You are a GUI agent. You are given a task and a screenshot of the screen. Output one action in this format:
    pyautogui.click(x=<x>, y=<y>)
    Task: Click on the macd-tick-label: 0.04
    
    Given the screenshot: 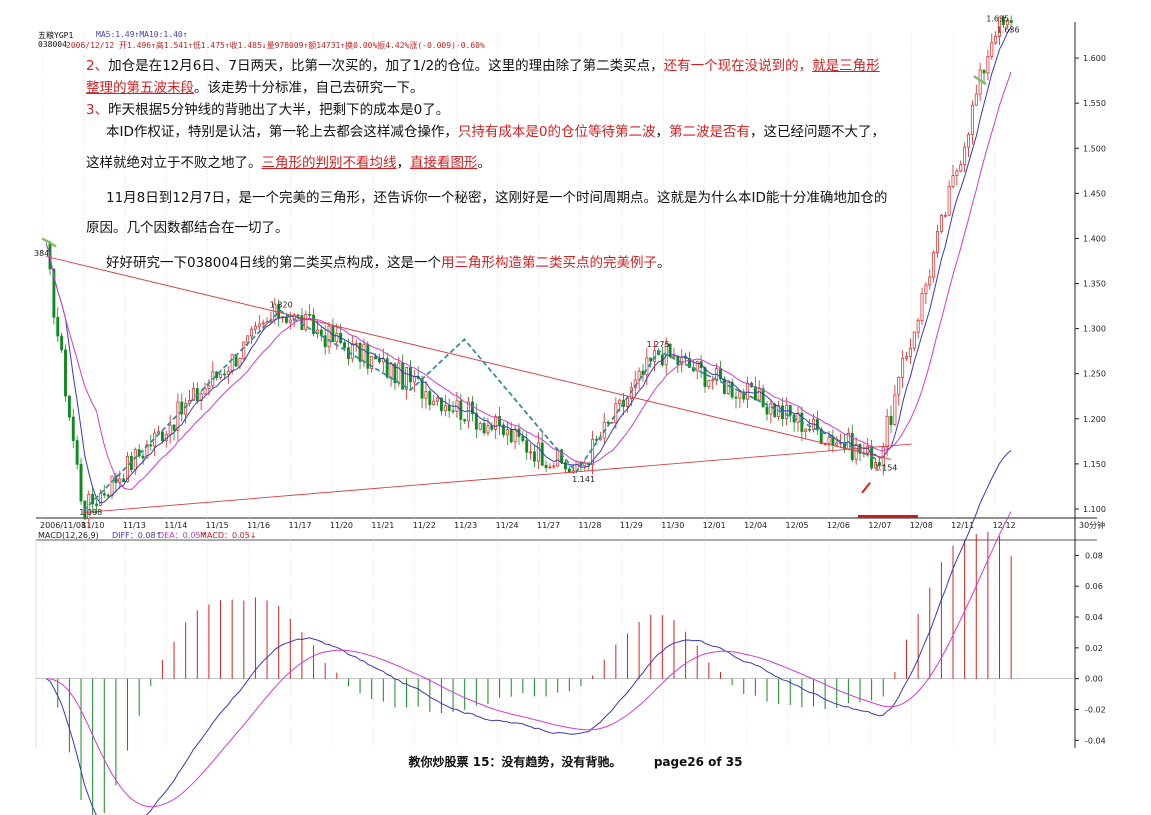 What is the action you would take?
    pyautogui.click(x=1094, y=617)
    